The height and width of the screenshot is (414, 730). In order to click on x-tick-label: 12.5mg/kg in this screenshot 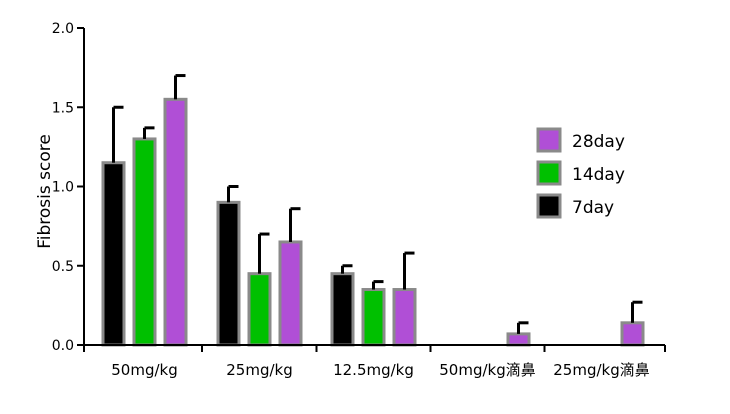, I will do `click(373, 370)`.